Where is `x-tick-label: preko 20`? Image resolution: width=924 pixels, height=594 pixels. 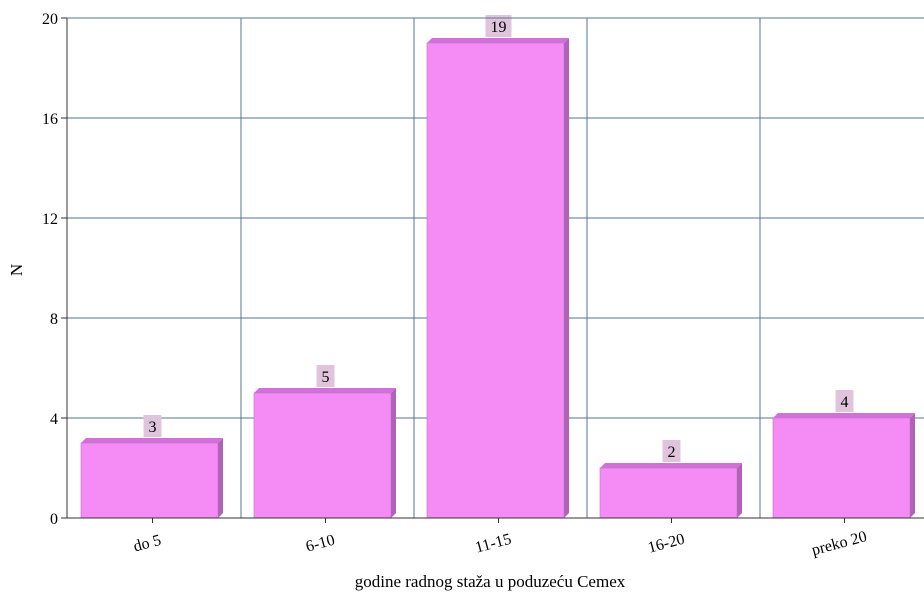
x-tick-label: preko 20 is located at coordinates (839, 543).